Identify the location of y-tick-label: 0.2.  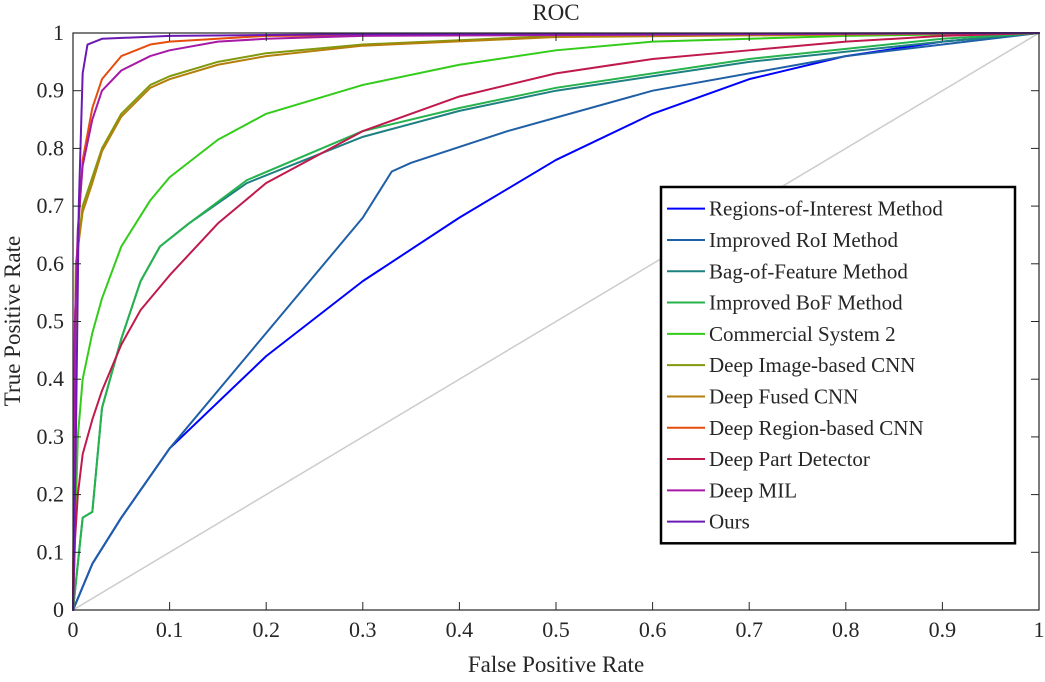
(51, 494).